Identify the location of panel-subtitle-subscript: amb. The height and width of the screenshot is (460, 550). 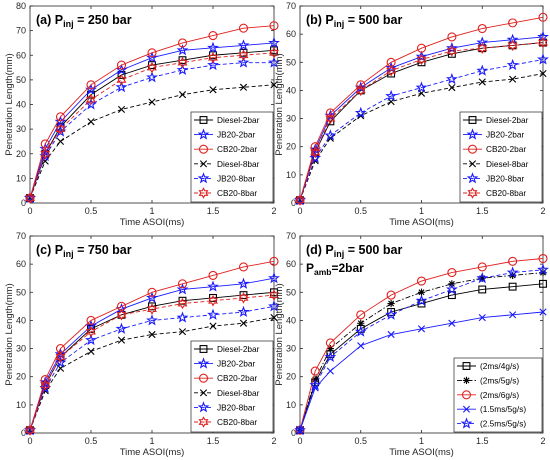
(322, 272).